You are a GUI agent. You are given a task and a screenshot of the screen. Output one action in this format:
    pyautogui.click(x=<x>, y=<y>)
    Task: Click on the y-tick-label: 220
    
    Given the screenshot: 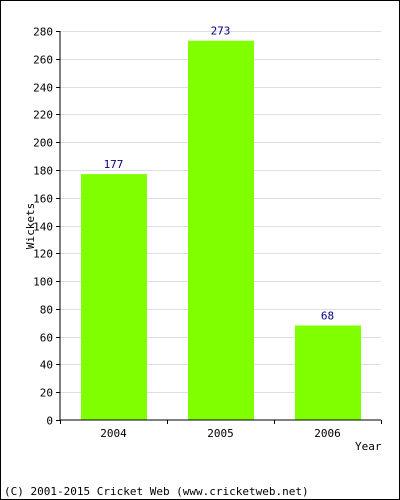 What is the action you would take?
    pyautogui.click(x=43, y=115)
    